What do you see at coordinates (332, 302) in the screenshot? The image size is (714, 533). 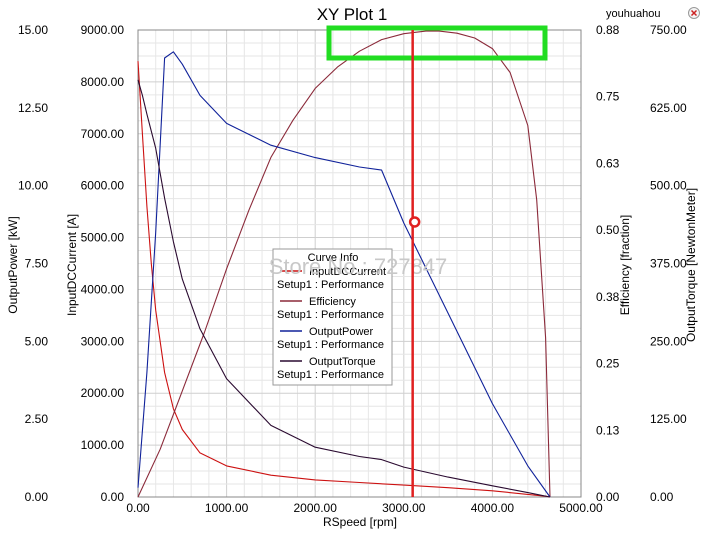 I see `legend-entry-label: Efficiency` at bounding box center [332, 302].